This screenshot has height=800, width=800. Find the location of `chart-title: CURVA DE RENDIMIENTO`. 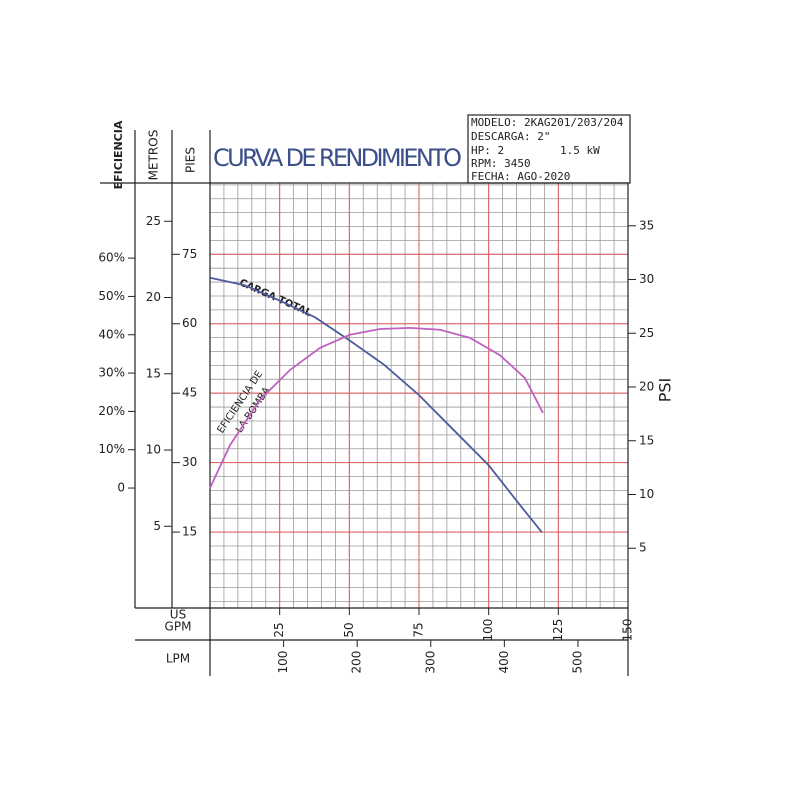

chart-title: CURVA DE RENDIMIENTO is located at coordinates (338, 158).